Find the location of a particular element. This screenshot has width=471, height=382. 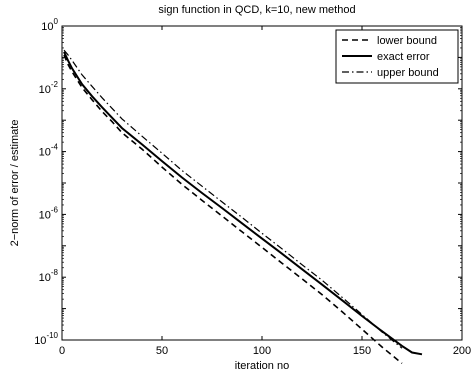

y-tick-label: 10⁻² is located at coordinates (49, 88).